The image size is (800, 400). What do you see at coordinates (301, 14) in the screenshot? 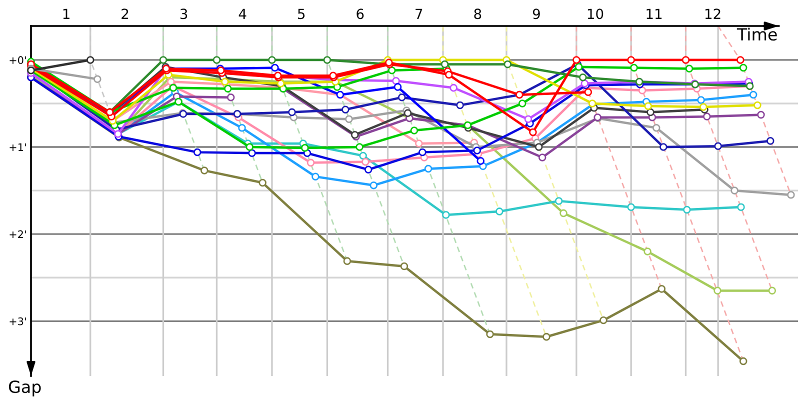
I see `x-tick-label: 5` at bounding box center [301, 14].